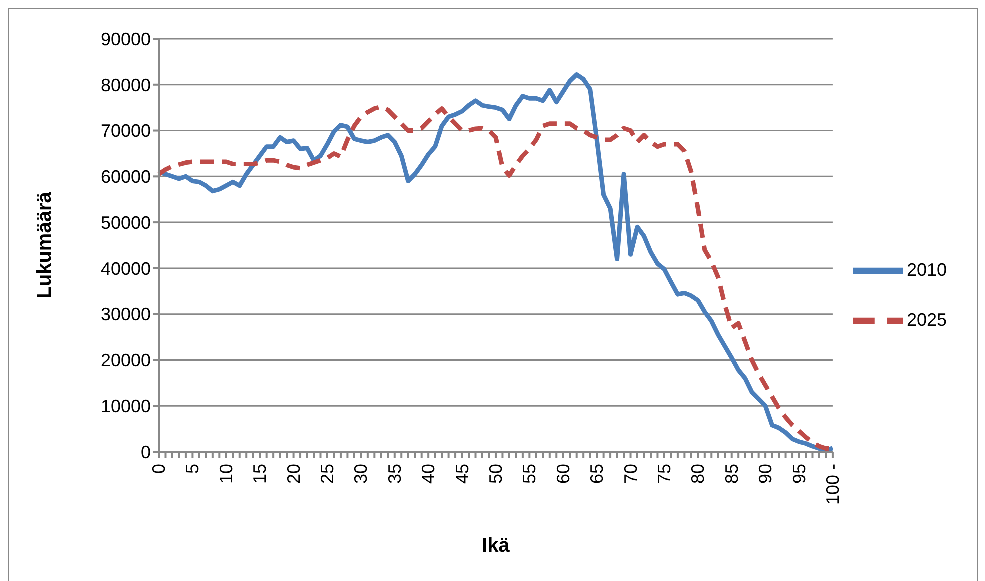  Describe the element at coordinates (125, 222) in the screenshot. I see `y-tick-label: 50000` at that location.